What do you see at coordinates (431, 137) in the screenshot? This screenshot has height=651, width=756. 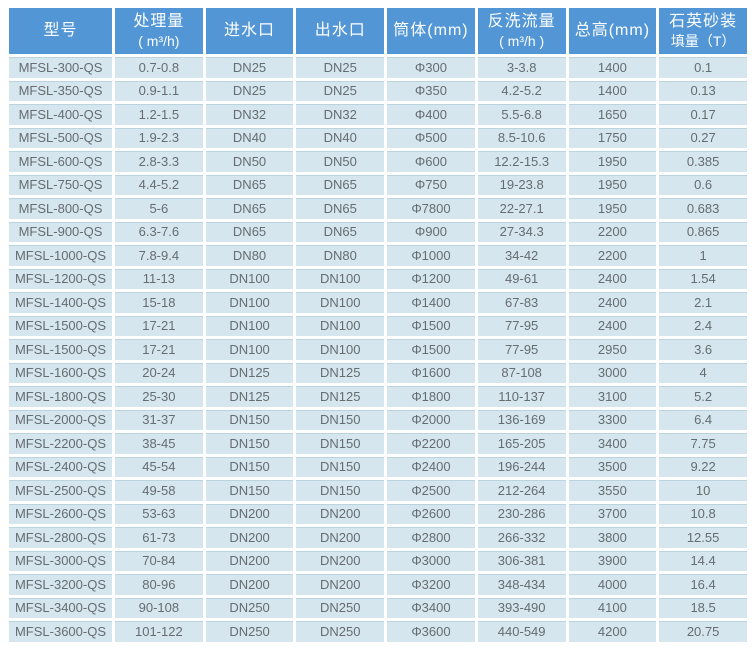 I see `cell-cylinder: Φ500` at bounding box center [431, 137].